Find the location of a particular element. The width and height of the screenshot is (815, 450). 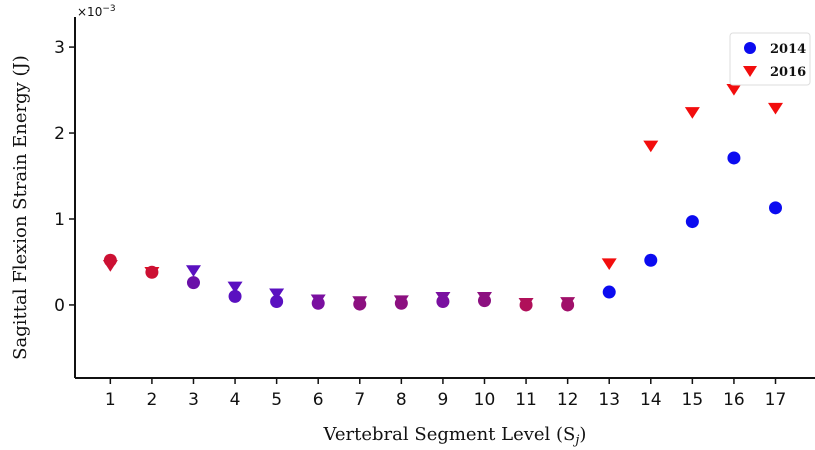

legend-marker-2016 is located at coordinates (750, 71).